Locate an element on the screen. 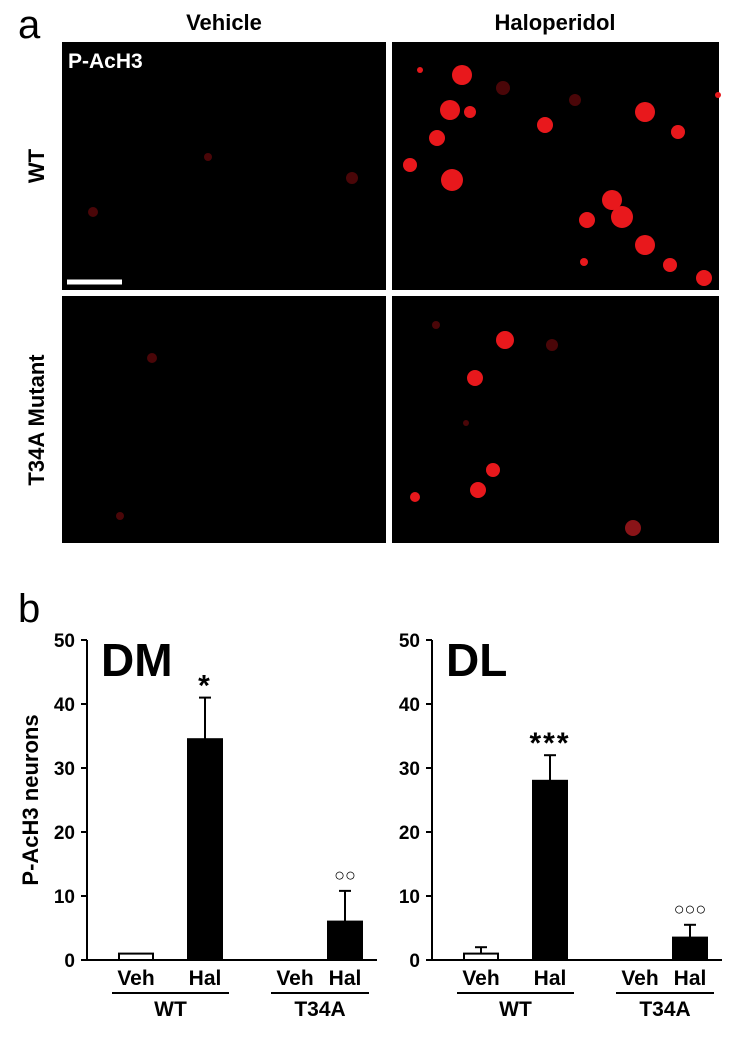 The width and height of the screenshot is (744, 1050). significance-mark: * is located at coordinates (205, 686).